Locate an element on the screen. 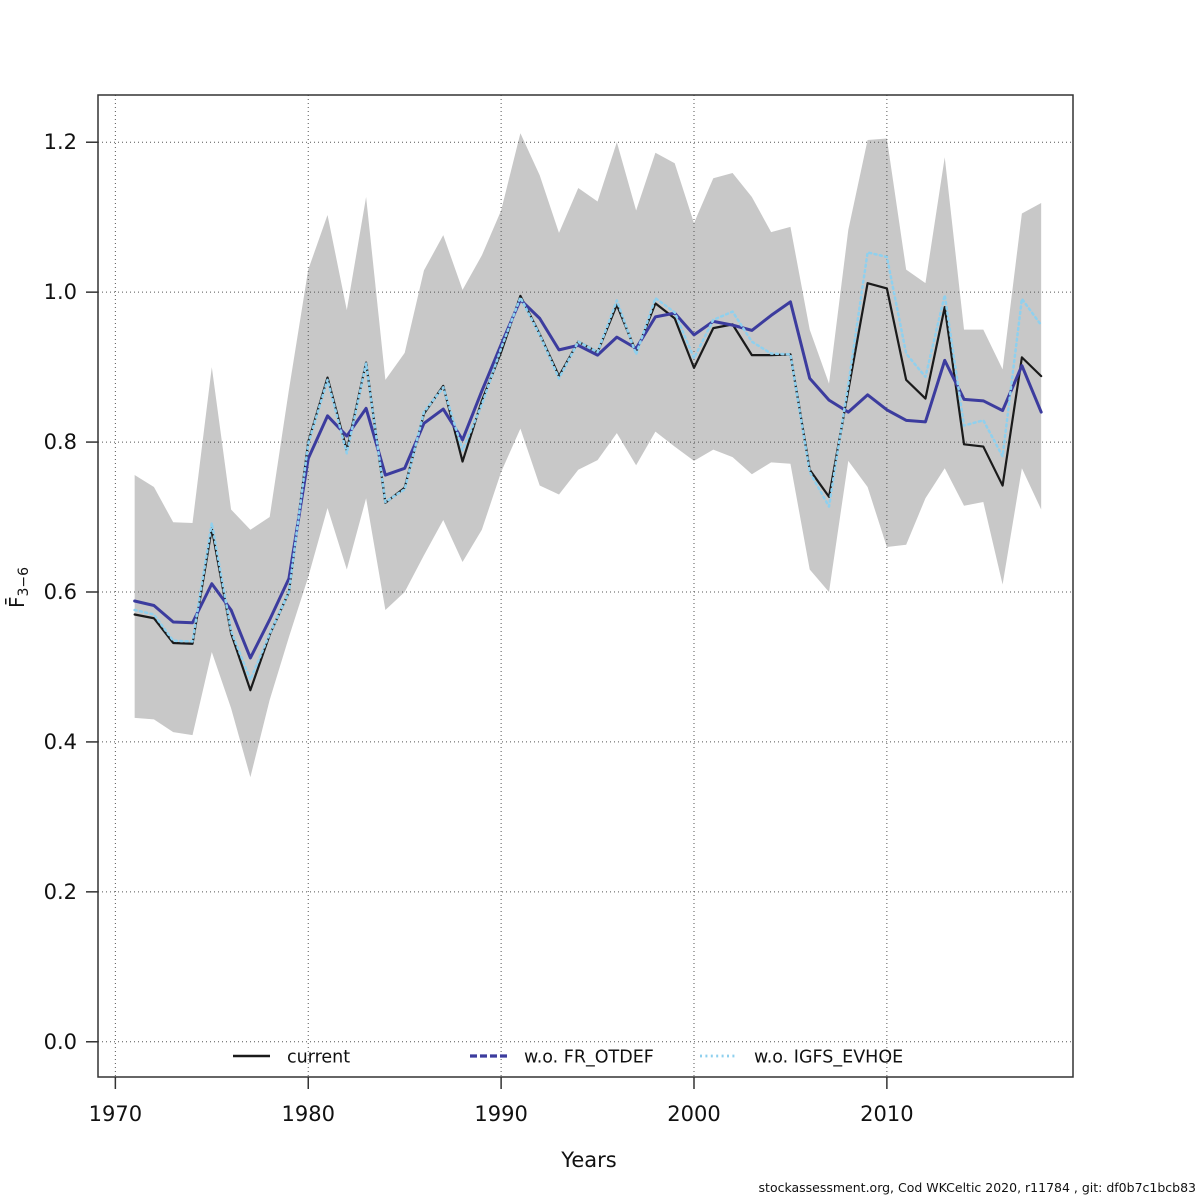 This screenshot has width=1200, height=1200. y-tick-label-0.4: 0.4 is located at coordinates (60, 742).